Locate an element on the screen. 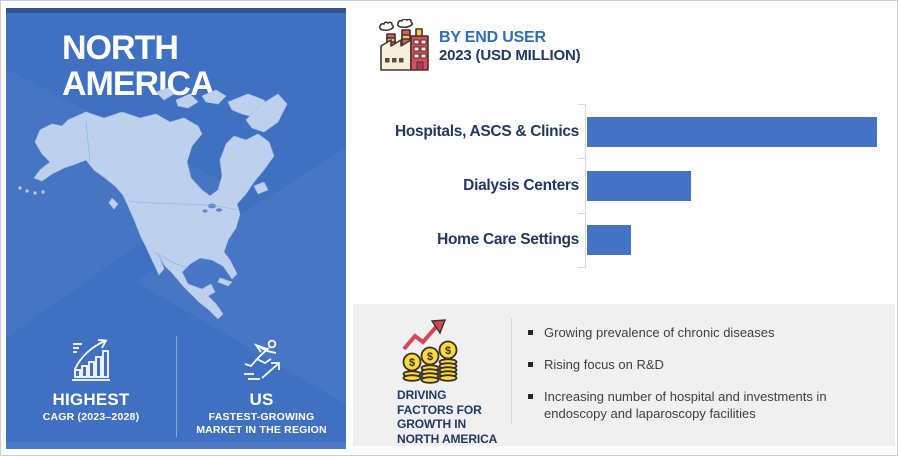 The height and width of the screenshot is (458, 900). driving-factor-text: Growing prevalence of chronic diseases is located at coordinates (659, 332).